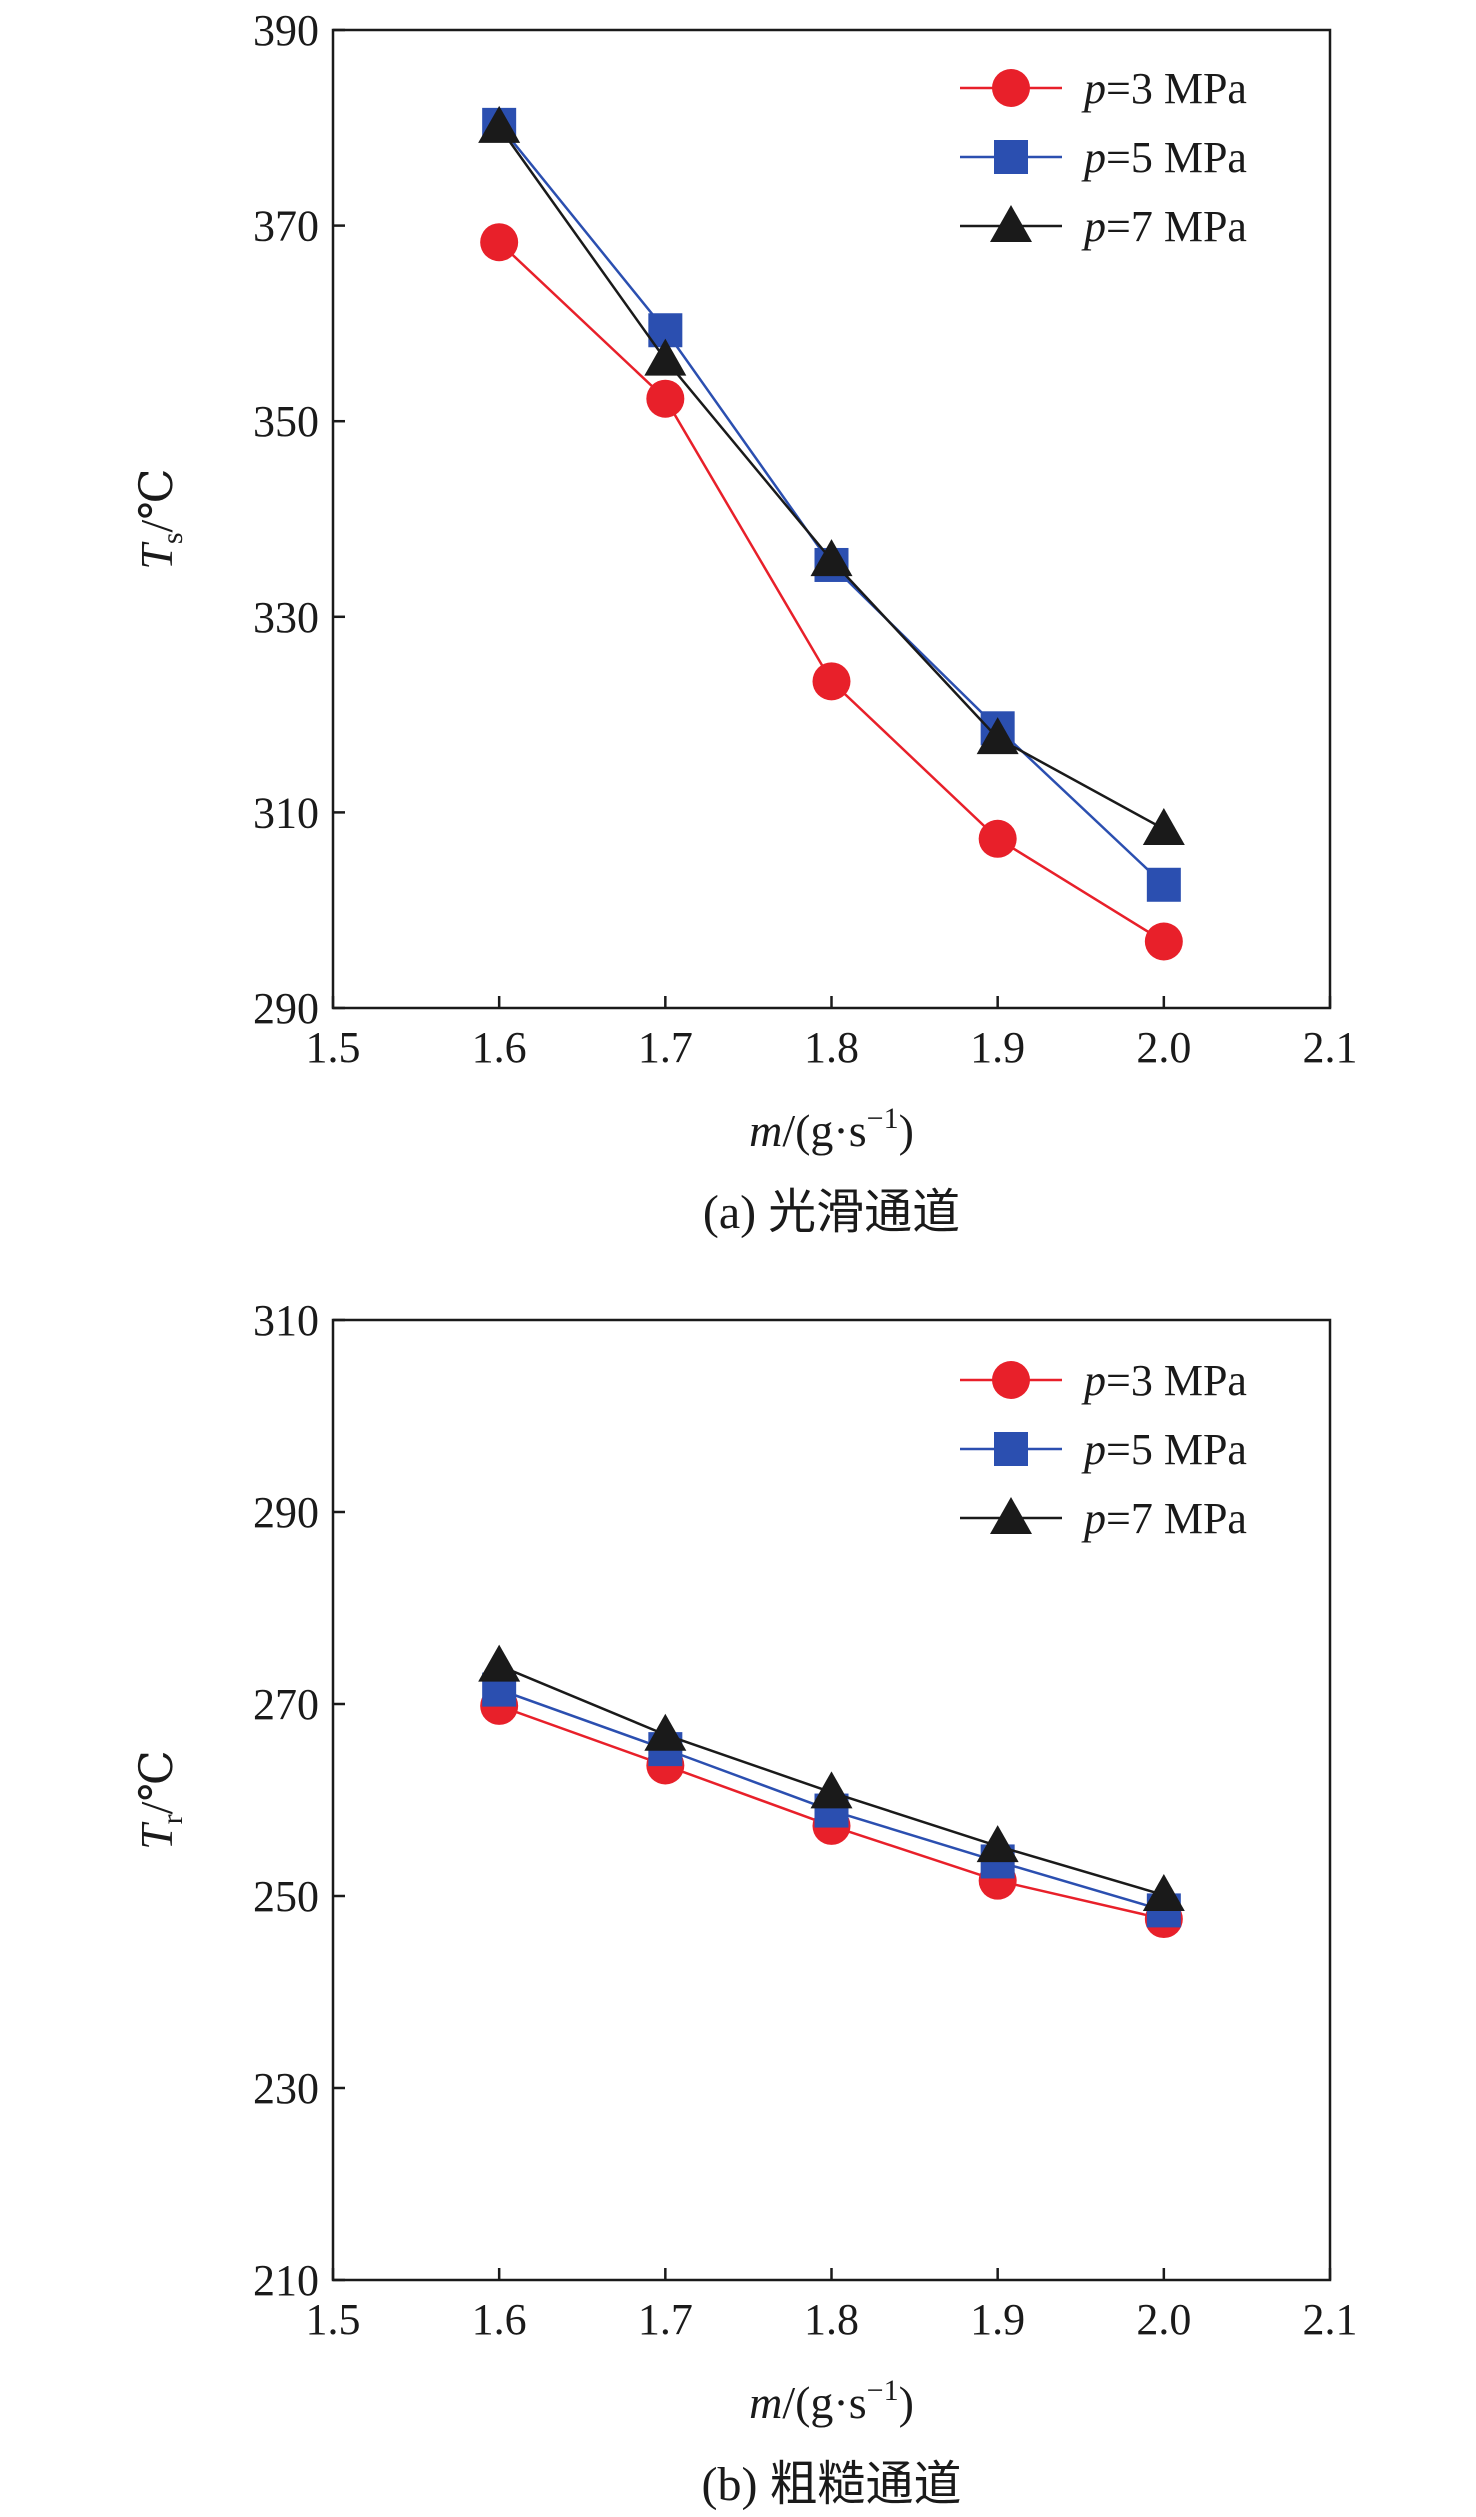  I want to click on y-tick-label: 330, so click(286, 617).